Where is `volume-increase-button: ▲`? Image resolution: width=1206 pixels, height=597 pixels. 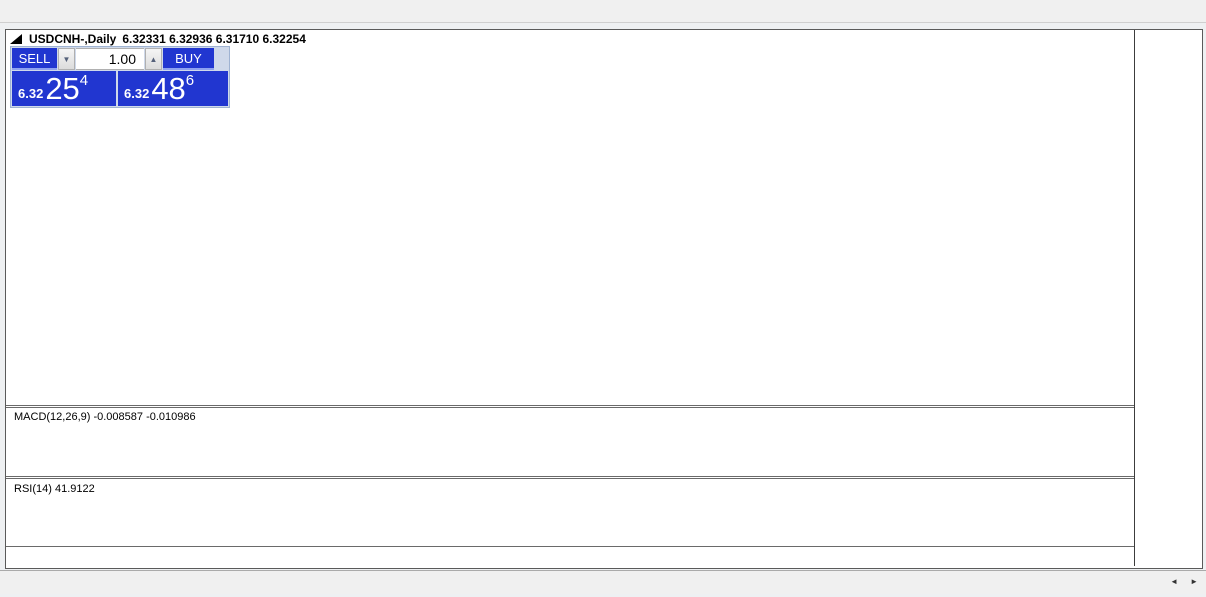 volume-increase-button: ▲ is located at coordinates (153, 59).